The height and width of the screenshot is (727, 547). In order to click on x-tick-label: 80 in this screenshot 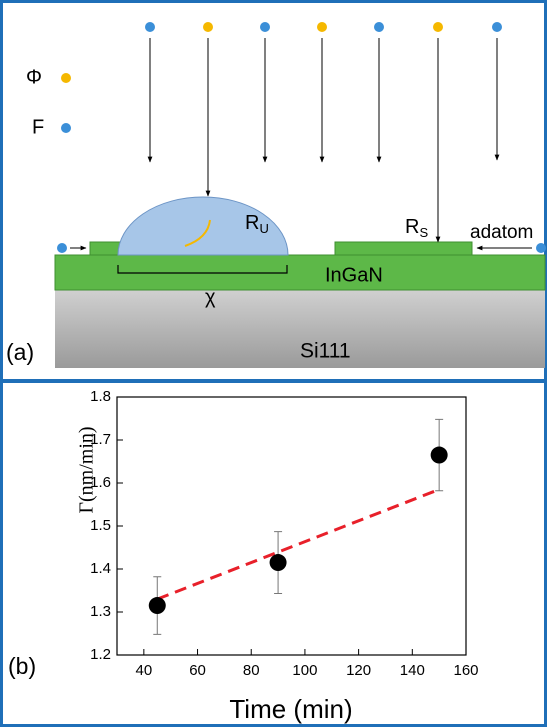, I will do `click(251, 670)`.